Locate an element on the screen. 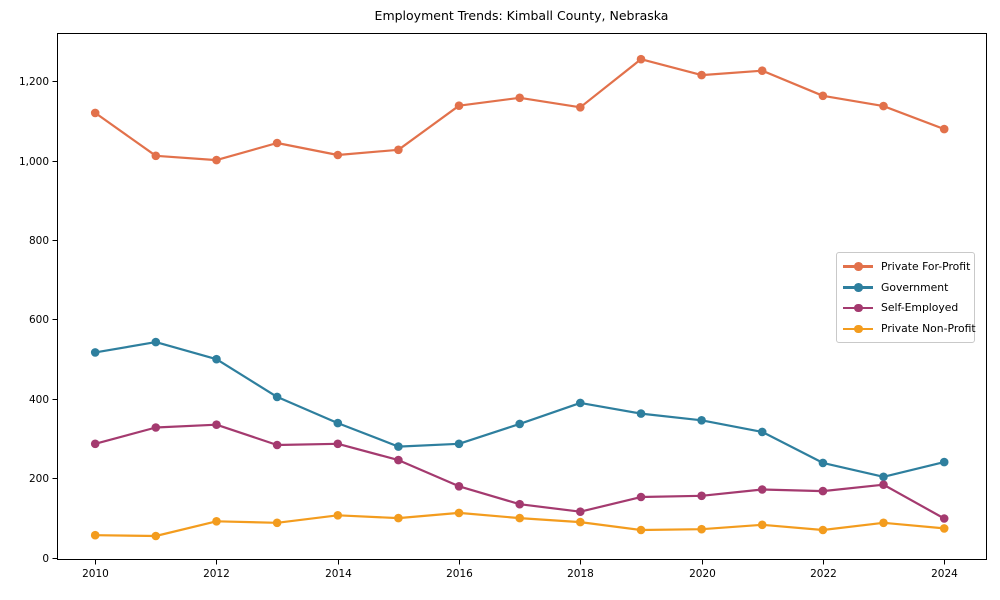 This screenshot has height=600, width=1000. x-tick-label: 2020 is located at coordinates (702, 574).